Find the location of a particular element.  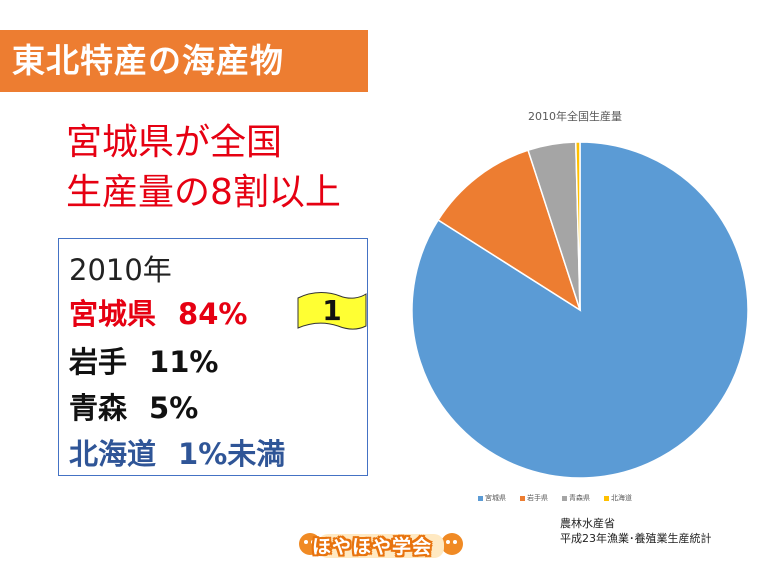

info-row-pct: 84% is located at coordinates (213, 314).